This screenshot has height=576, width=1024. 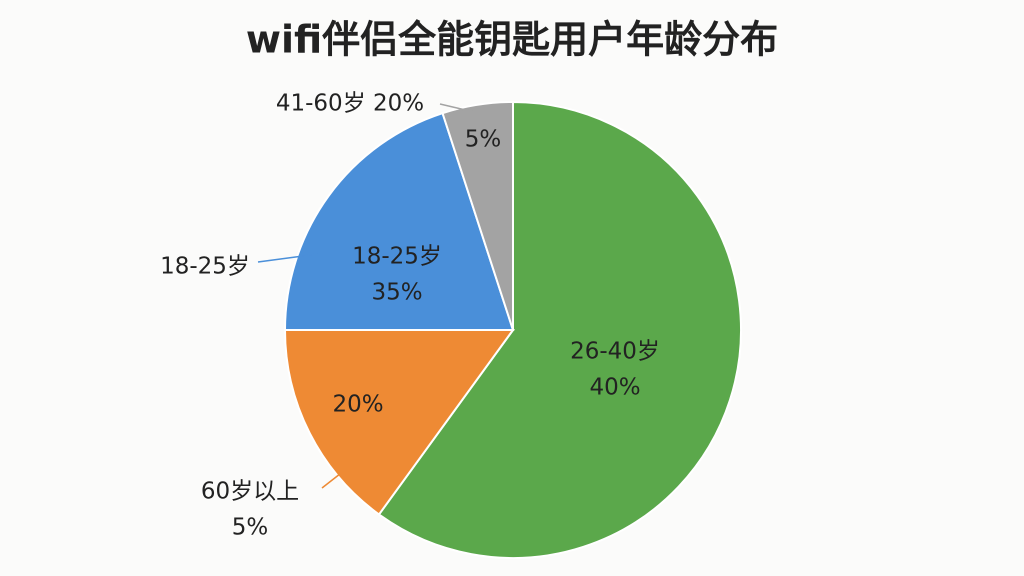 What do you see at coordinates (250, 492) in the screenshot?
I see `callout-label: 60岁以上` at bounding box center [250, 492].